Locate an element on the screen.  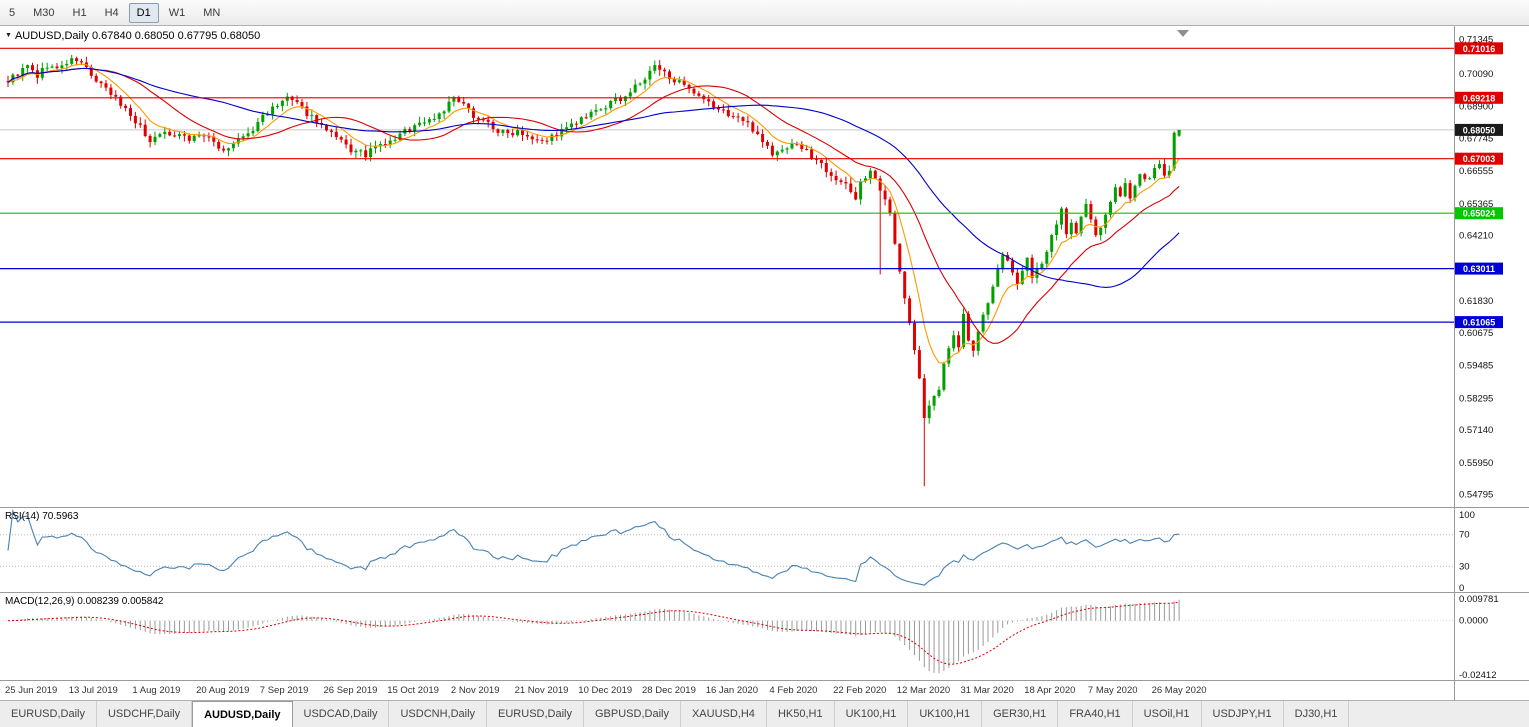
price-level-tag-text: 0.65024 is located at coordinates (1479, 214).